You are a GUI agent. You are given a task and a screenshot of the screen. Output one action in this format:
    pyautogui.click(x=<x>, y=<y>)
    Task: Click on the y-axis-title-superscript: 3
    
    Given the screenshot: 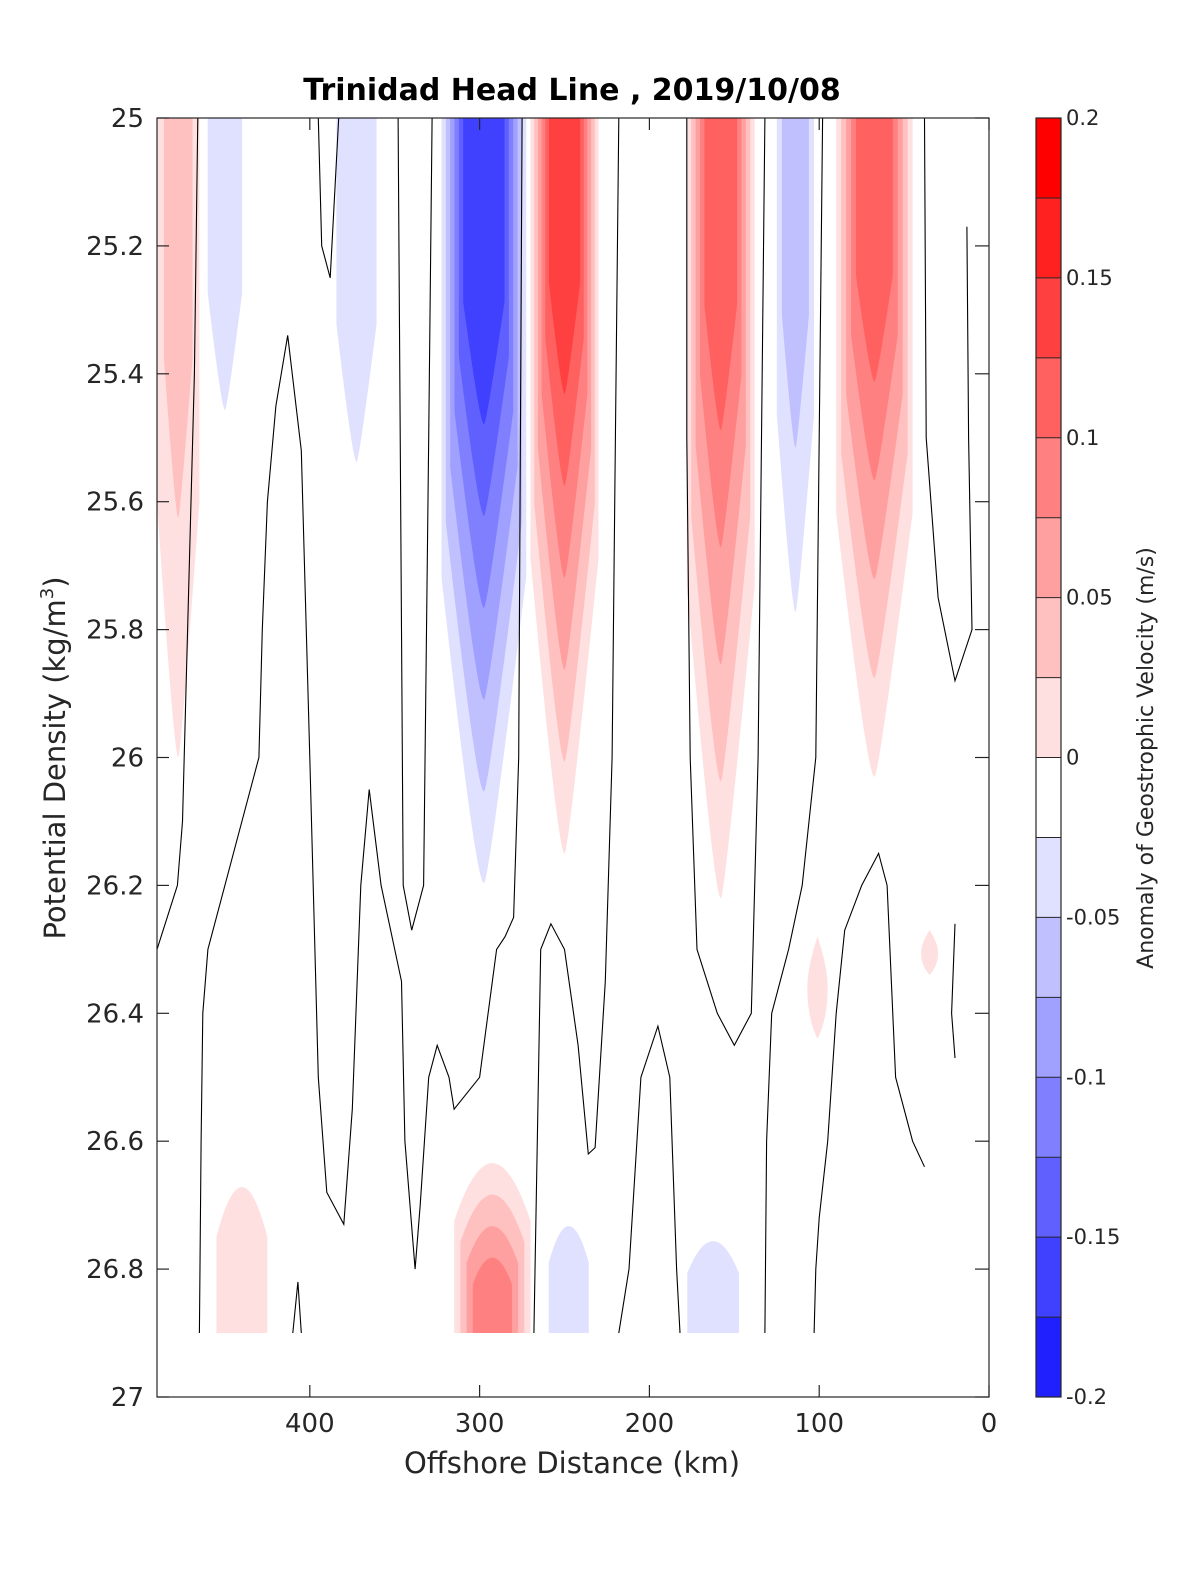 What is the action you would take?
    pyautogui.click(x=47, y=593)
    